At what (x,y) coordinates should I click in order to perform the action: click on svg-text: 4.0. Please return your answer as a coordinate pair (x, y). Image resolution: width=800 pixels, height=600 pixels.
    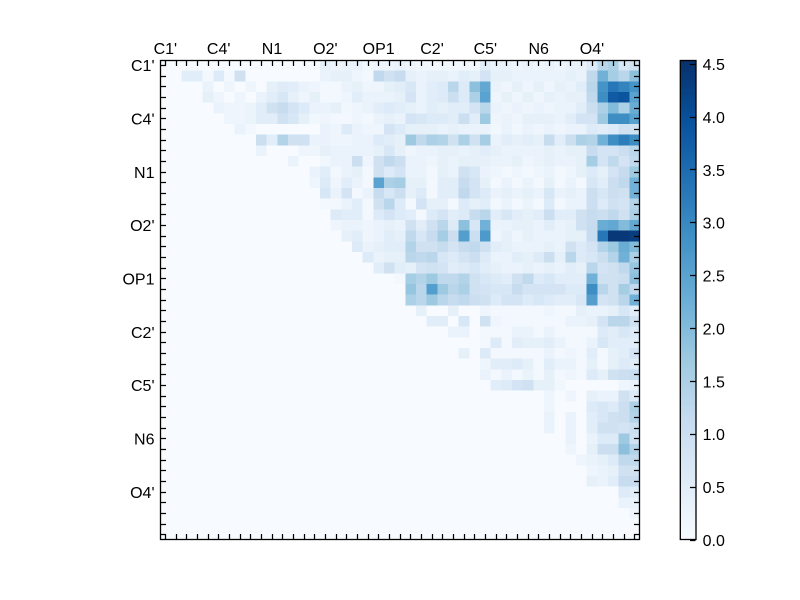
    Looking at the image, I should click on (714, 118).